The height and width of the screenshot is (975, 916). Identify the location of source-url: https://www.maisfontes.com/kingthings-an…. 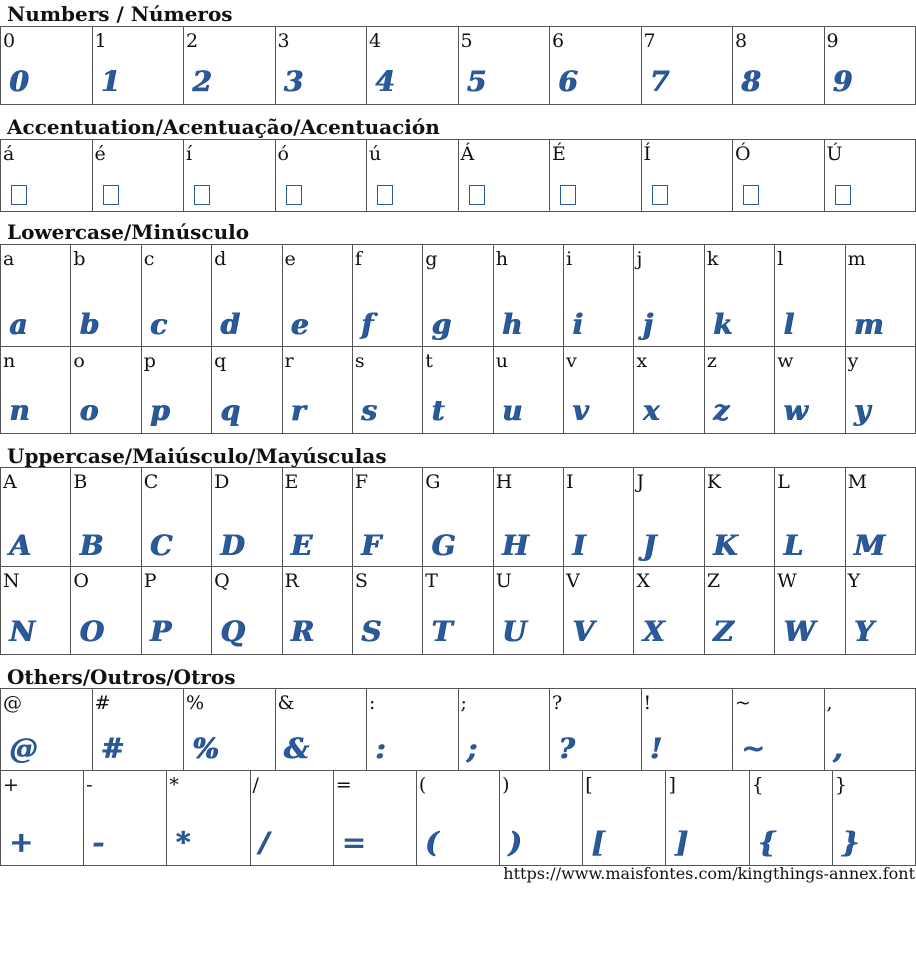
(709, 873).